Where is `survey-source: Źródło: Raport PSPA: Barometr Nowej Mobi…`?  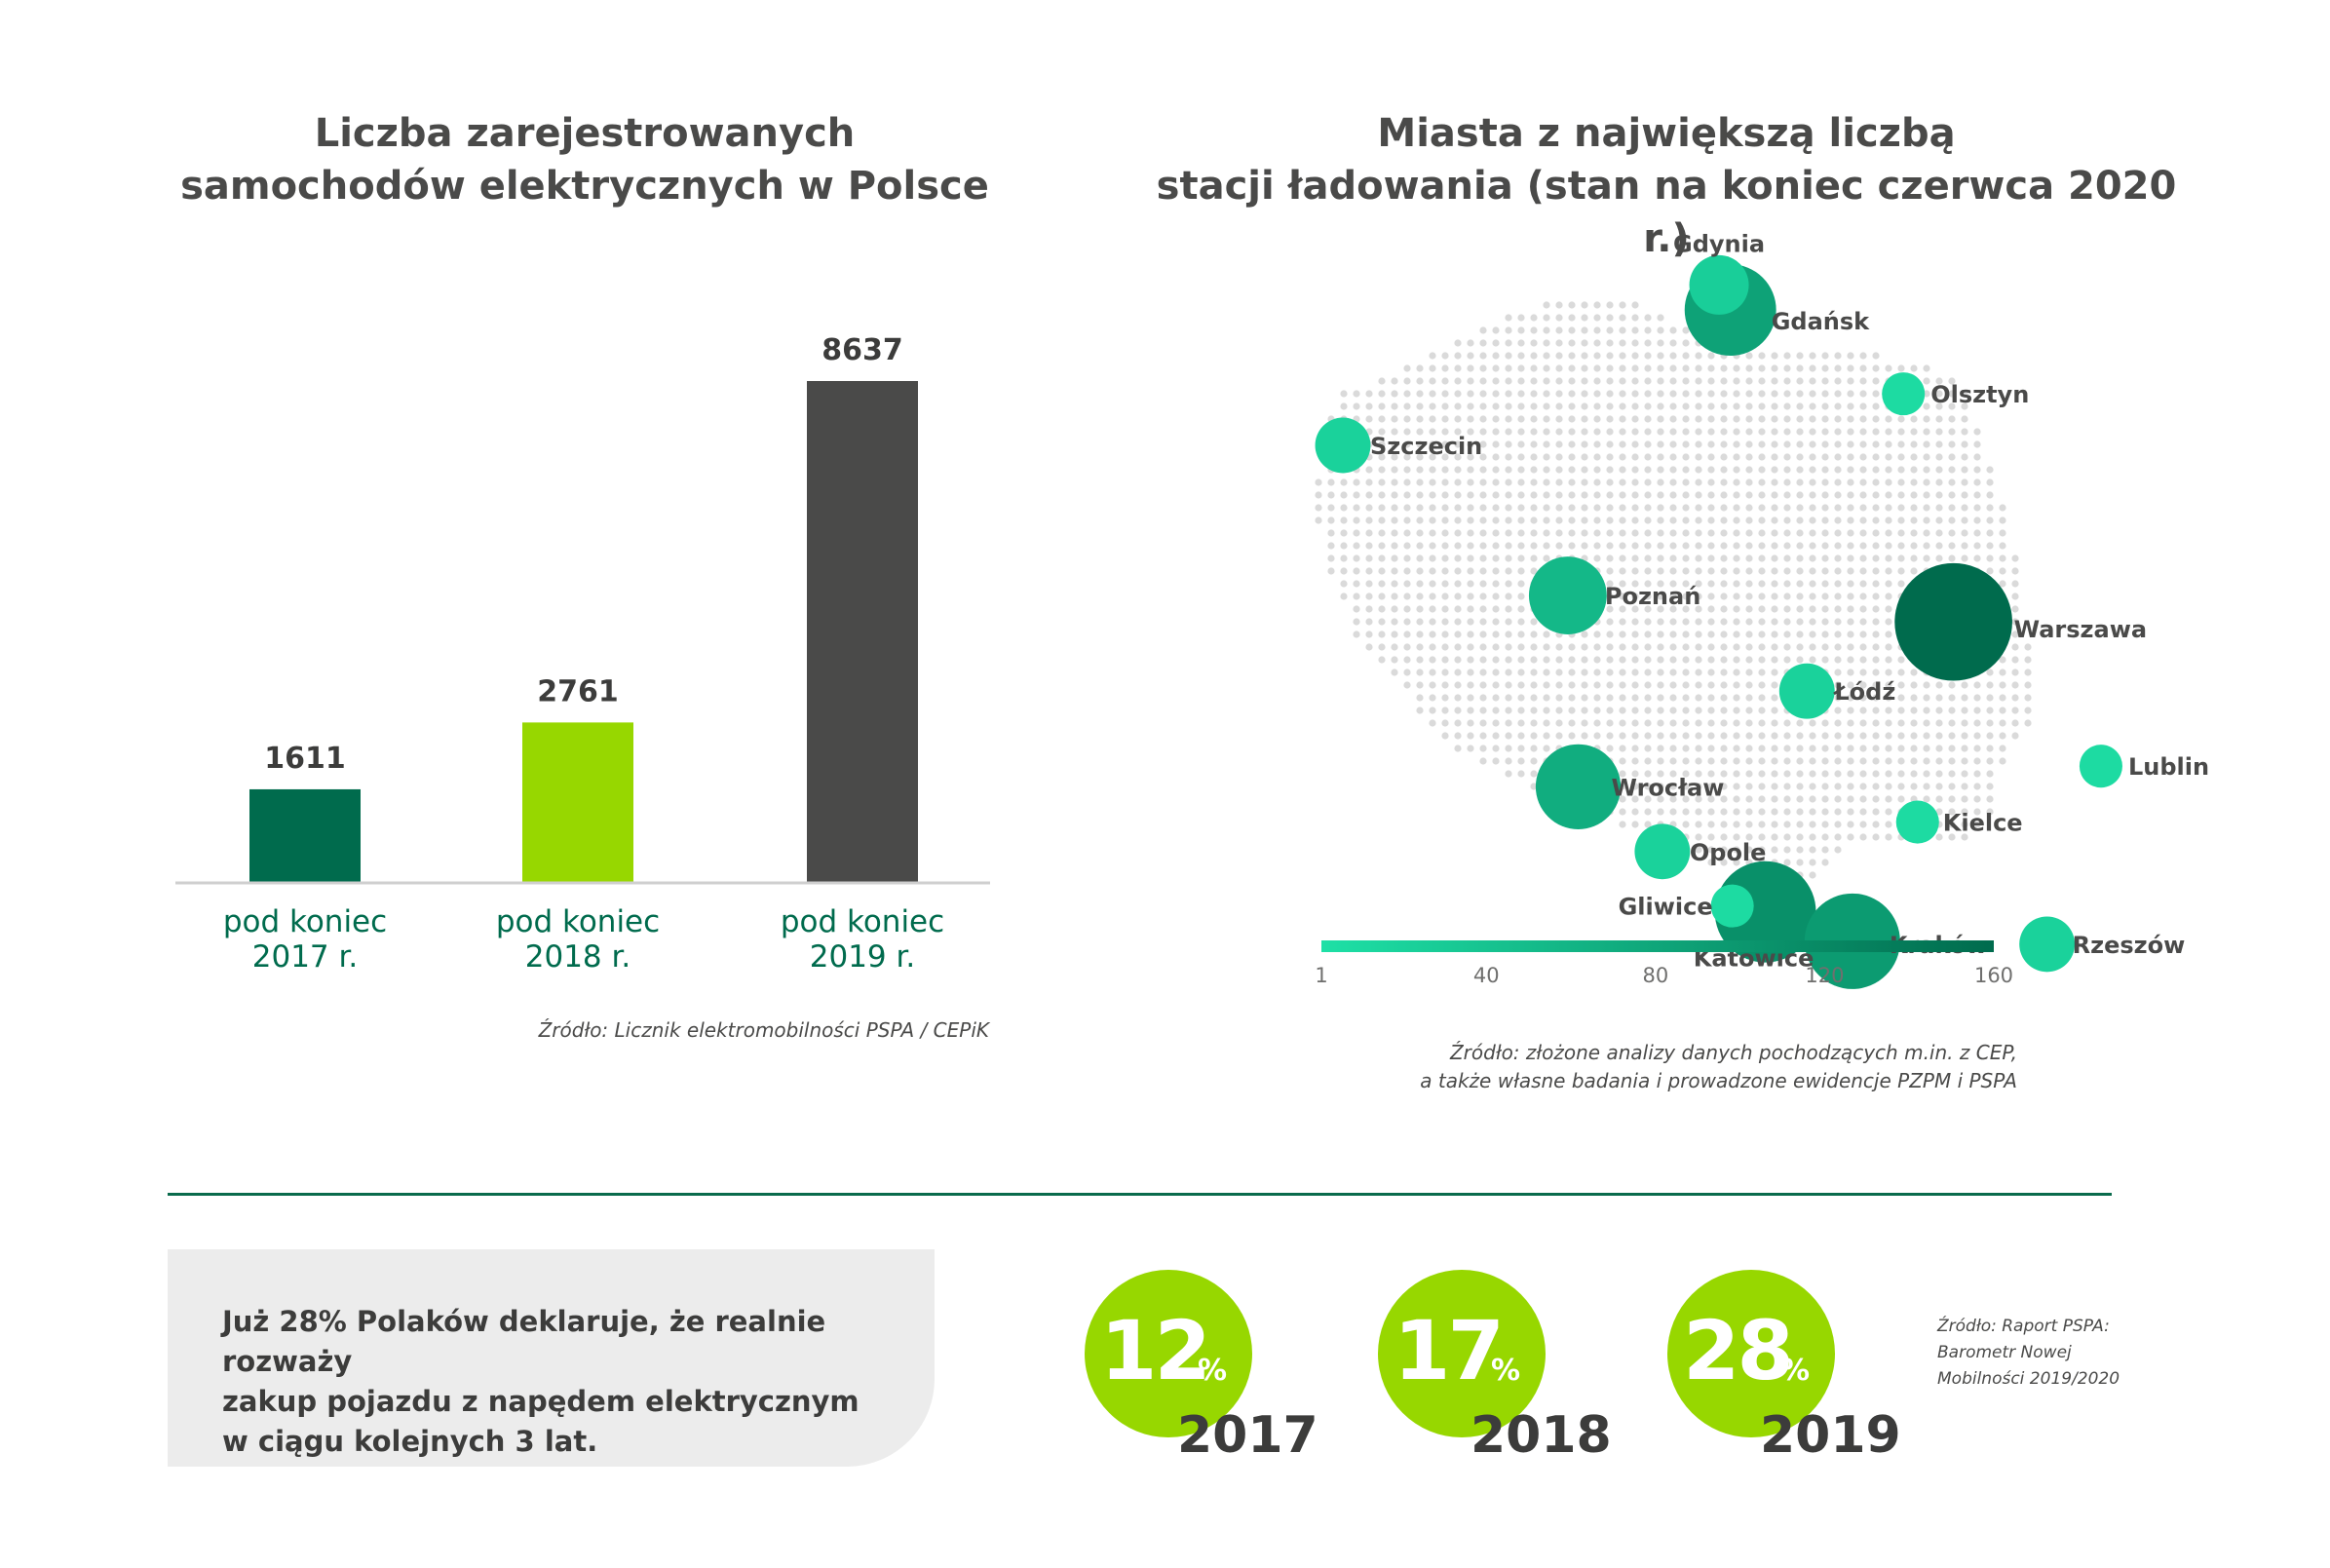
survey-source: Źródło: Raport PSPA: Barometr Nowej Mobi… is located at coordinates (2049, 1353).